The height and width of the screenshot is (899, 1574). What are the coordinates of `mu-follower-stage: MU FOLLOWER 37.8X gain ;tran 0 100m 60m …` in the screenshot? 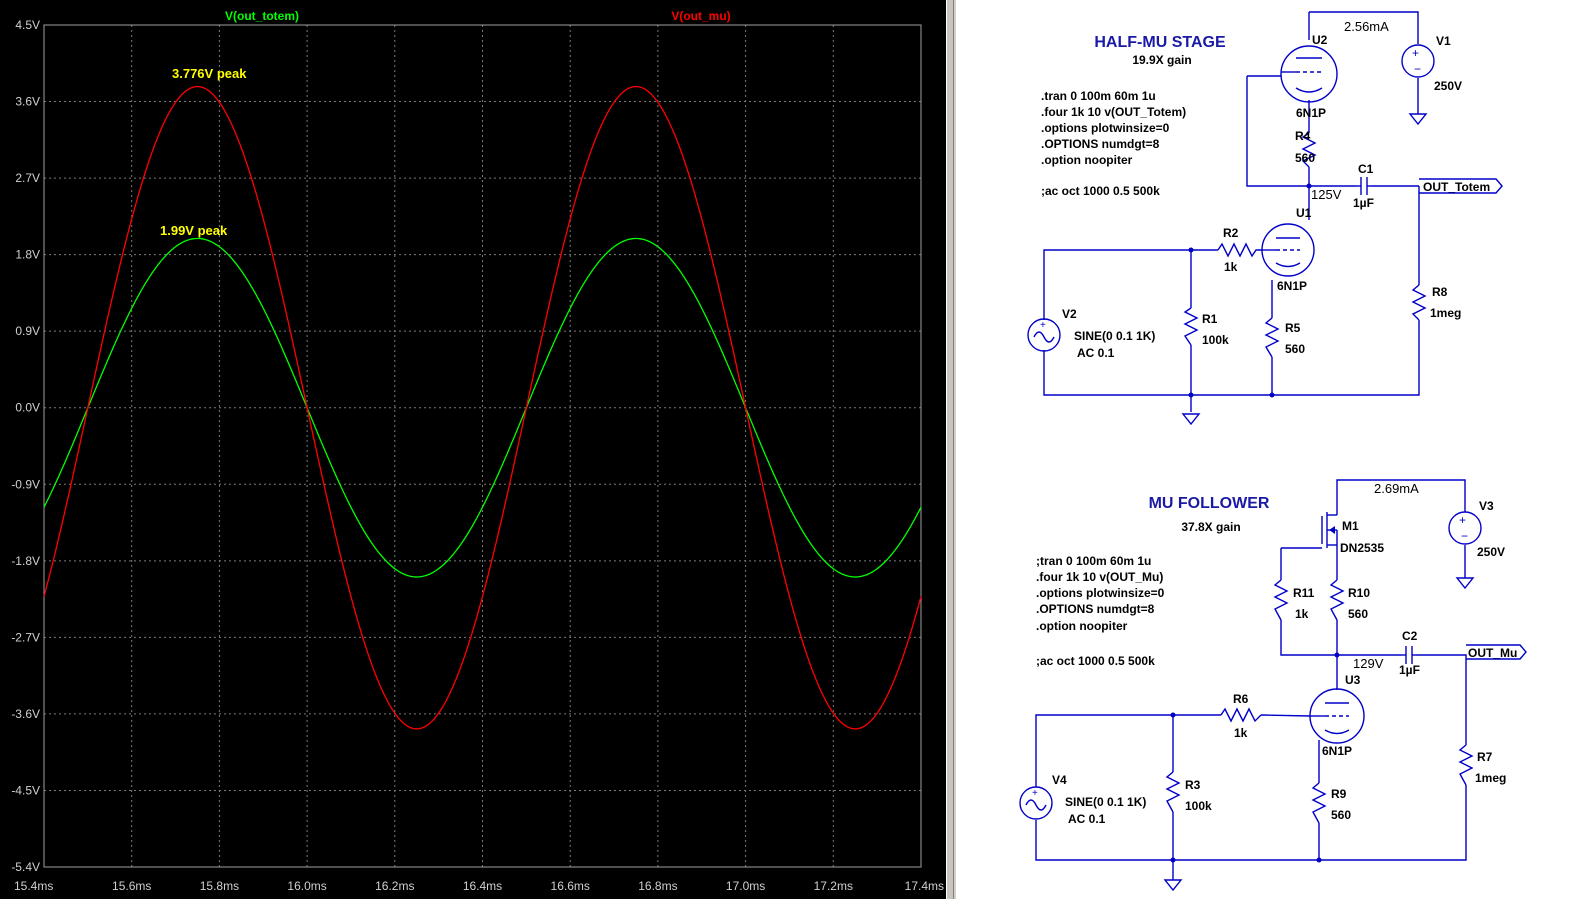 It's located at (1273, 685).